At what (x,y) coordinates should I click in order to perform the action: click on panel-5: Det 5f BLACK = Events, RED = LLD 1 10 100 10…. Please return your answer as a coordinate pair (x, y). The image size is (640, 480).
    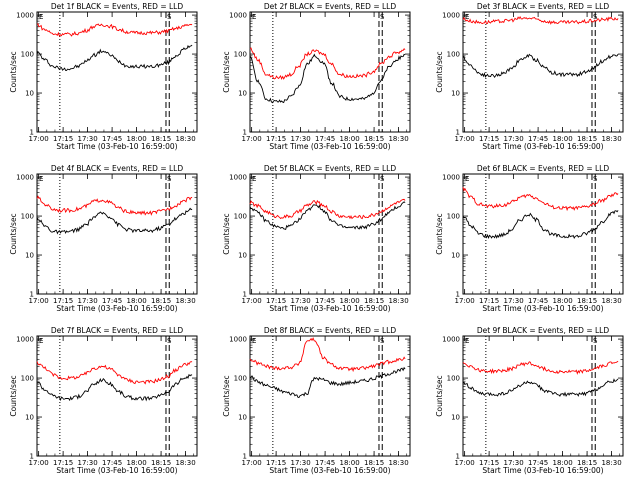
    Looking at the image, I should click on (316, 238).